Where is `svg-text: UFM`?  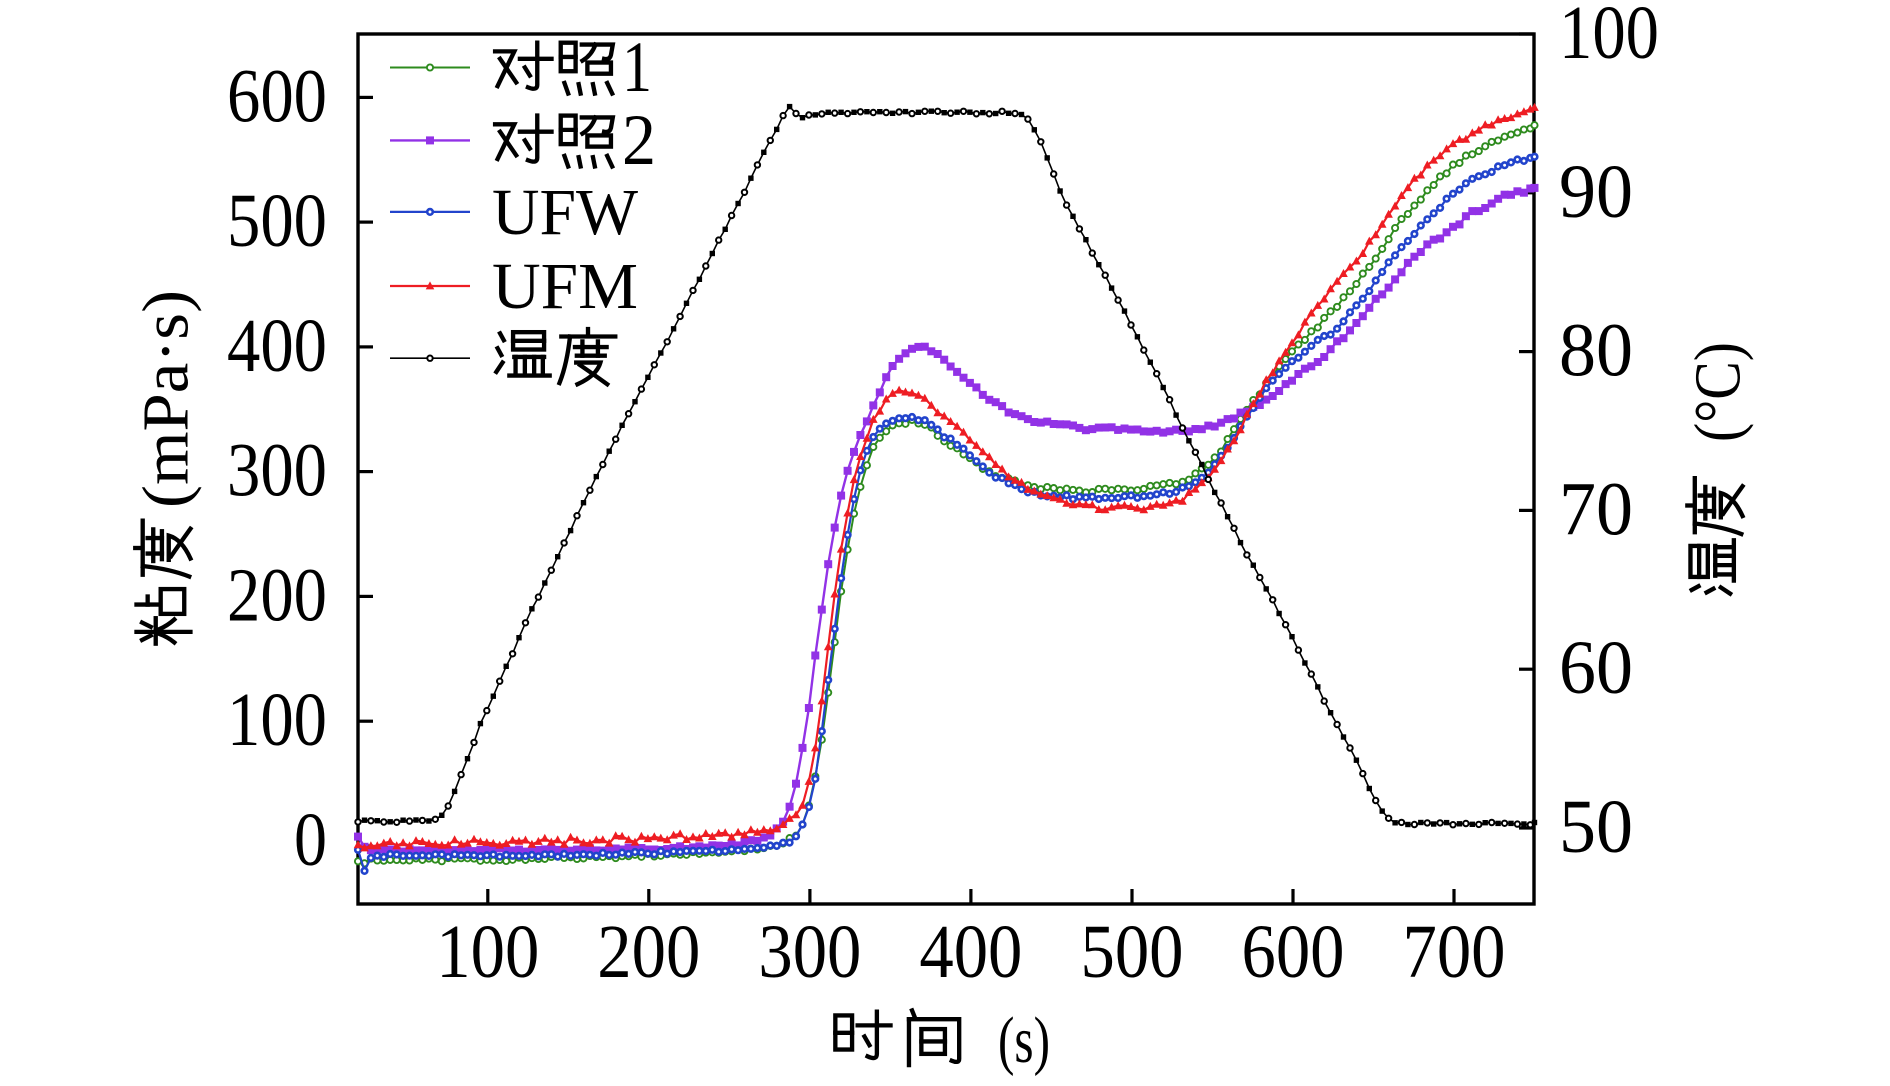 svg-text: UFM is located at coordinates (565, 286).